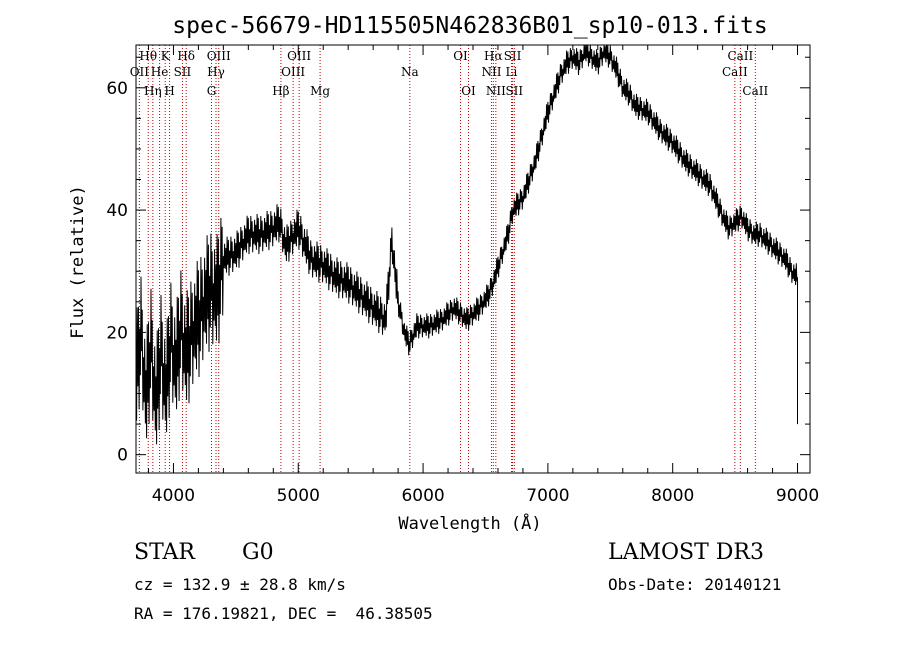  What do you see at coordinates (186, 56) in the screenshot?
I see `line-label: Hδ` at bounding box center [186, 56].